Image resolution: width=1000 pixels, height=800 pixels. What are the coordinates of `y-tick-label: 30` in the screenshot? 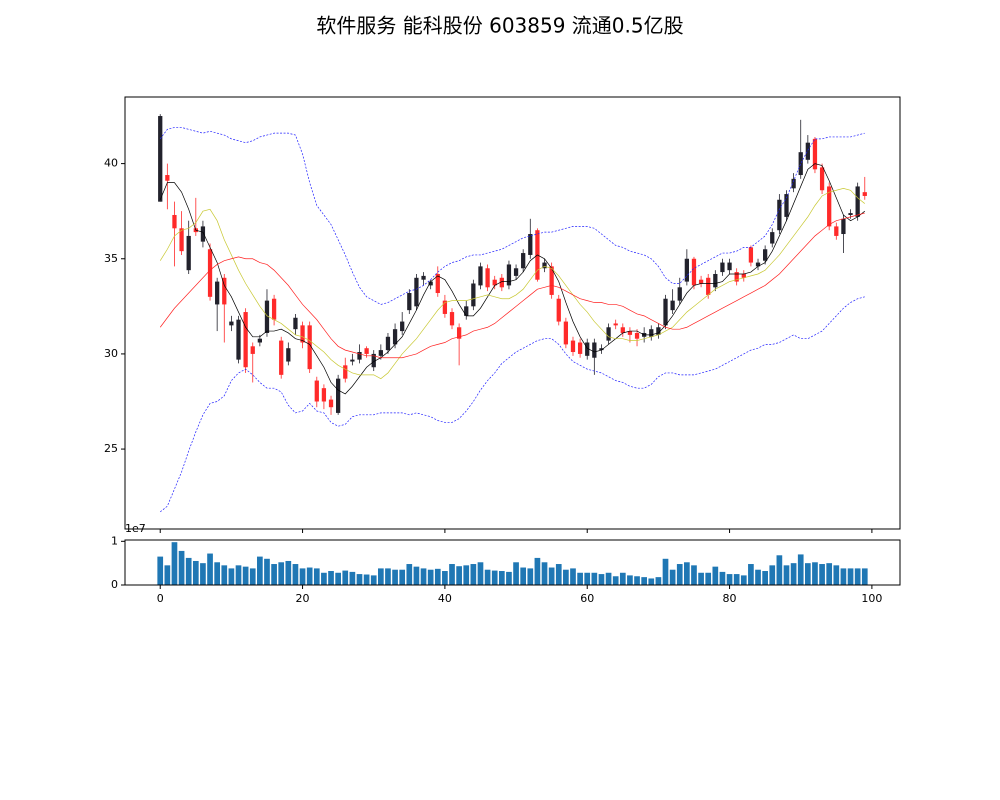 It's located at (111, 353).